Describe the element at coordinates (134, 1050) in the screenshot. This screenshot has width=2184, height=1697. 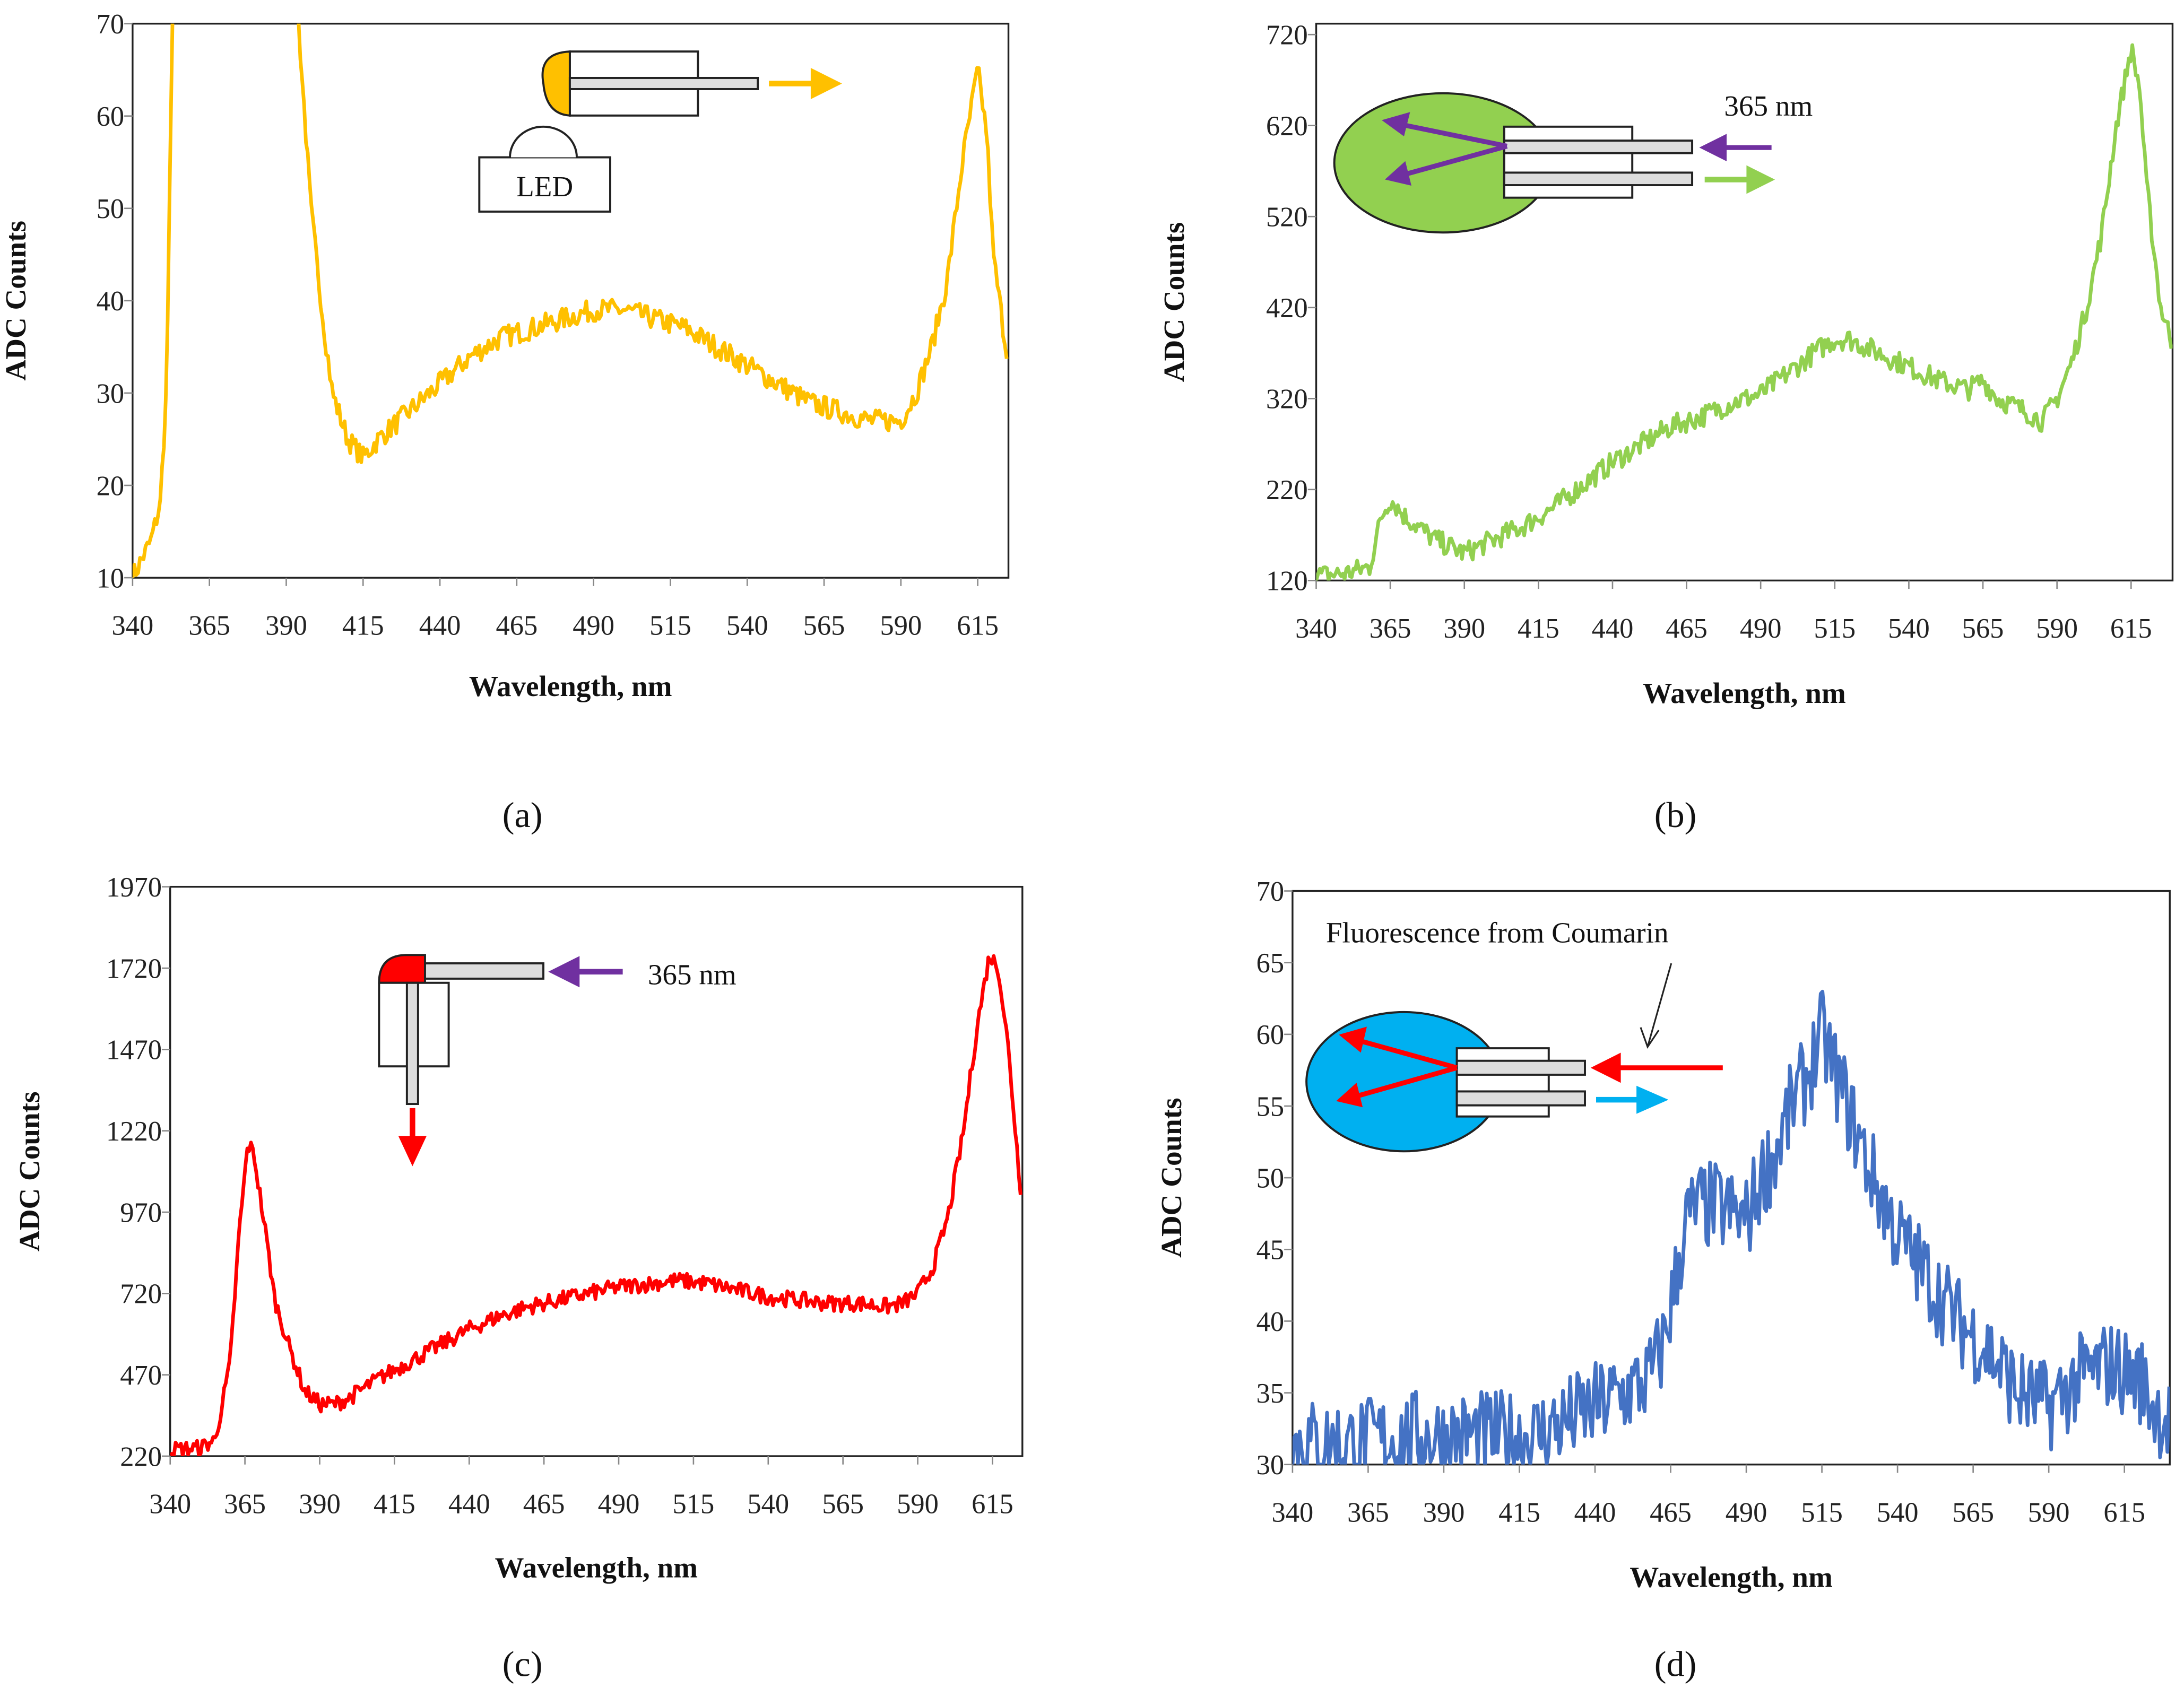
I see `y-tick-label: 1470` at that location.